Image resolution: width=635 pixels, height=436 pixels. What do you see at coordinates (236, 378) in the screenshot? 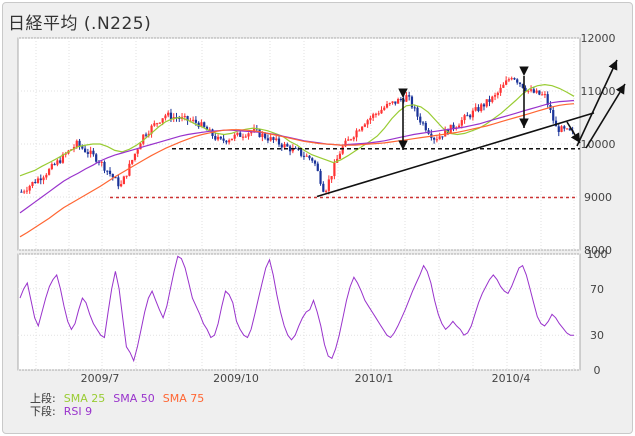
I see `date-axis-tick: 2009/10` at bounding box center [236, 378].